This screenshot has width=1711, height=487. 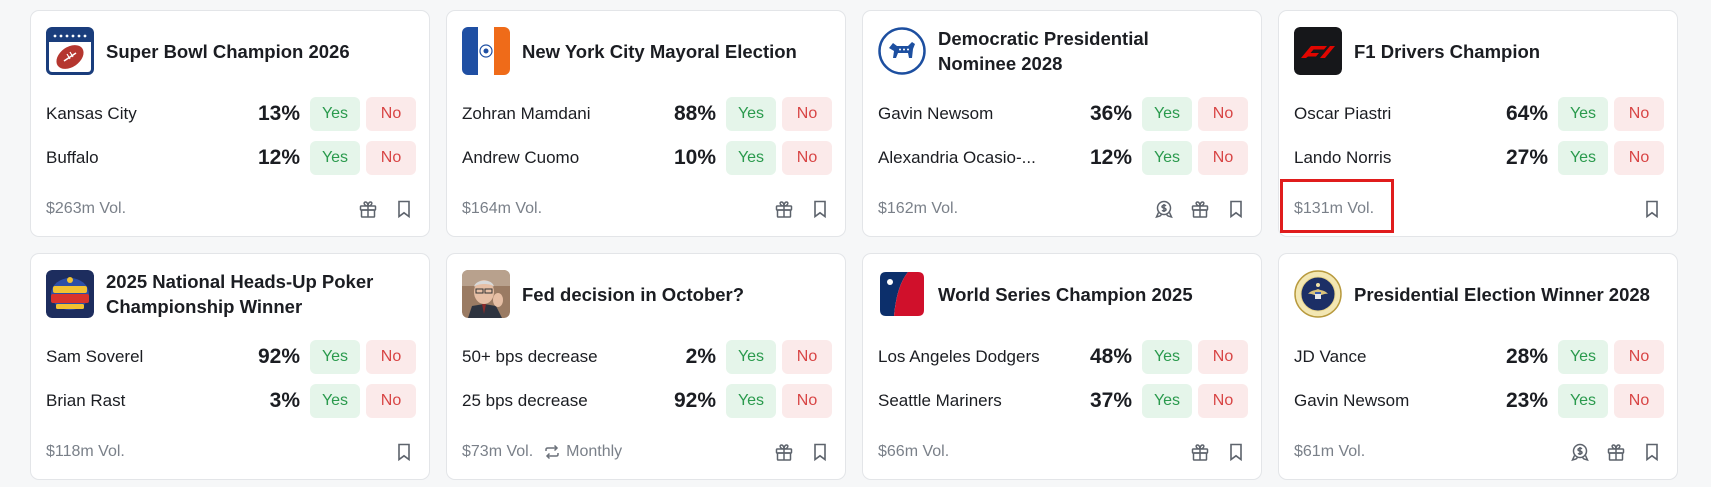 What do you see at coordinates (1479, 401) in the screenshot?
I see `outcome-row: Gavin Newsom 23% Yes No` at bounding box center [1479, 401].